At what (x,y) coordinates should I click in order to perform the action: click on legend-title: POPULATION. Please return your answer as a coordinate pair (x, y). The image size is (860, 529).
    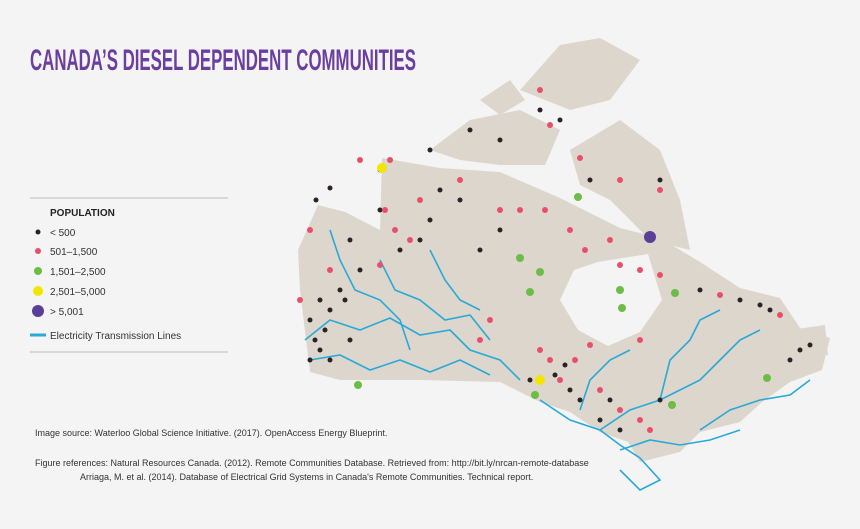
    Looking at the image, I should click on (82, 213).